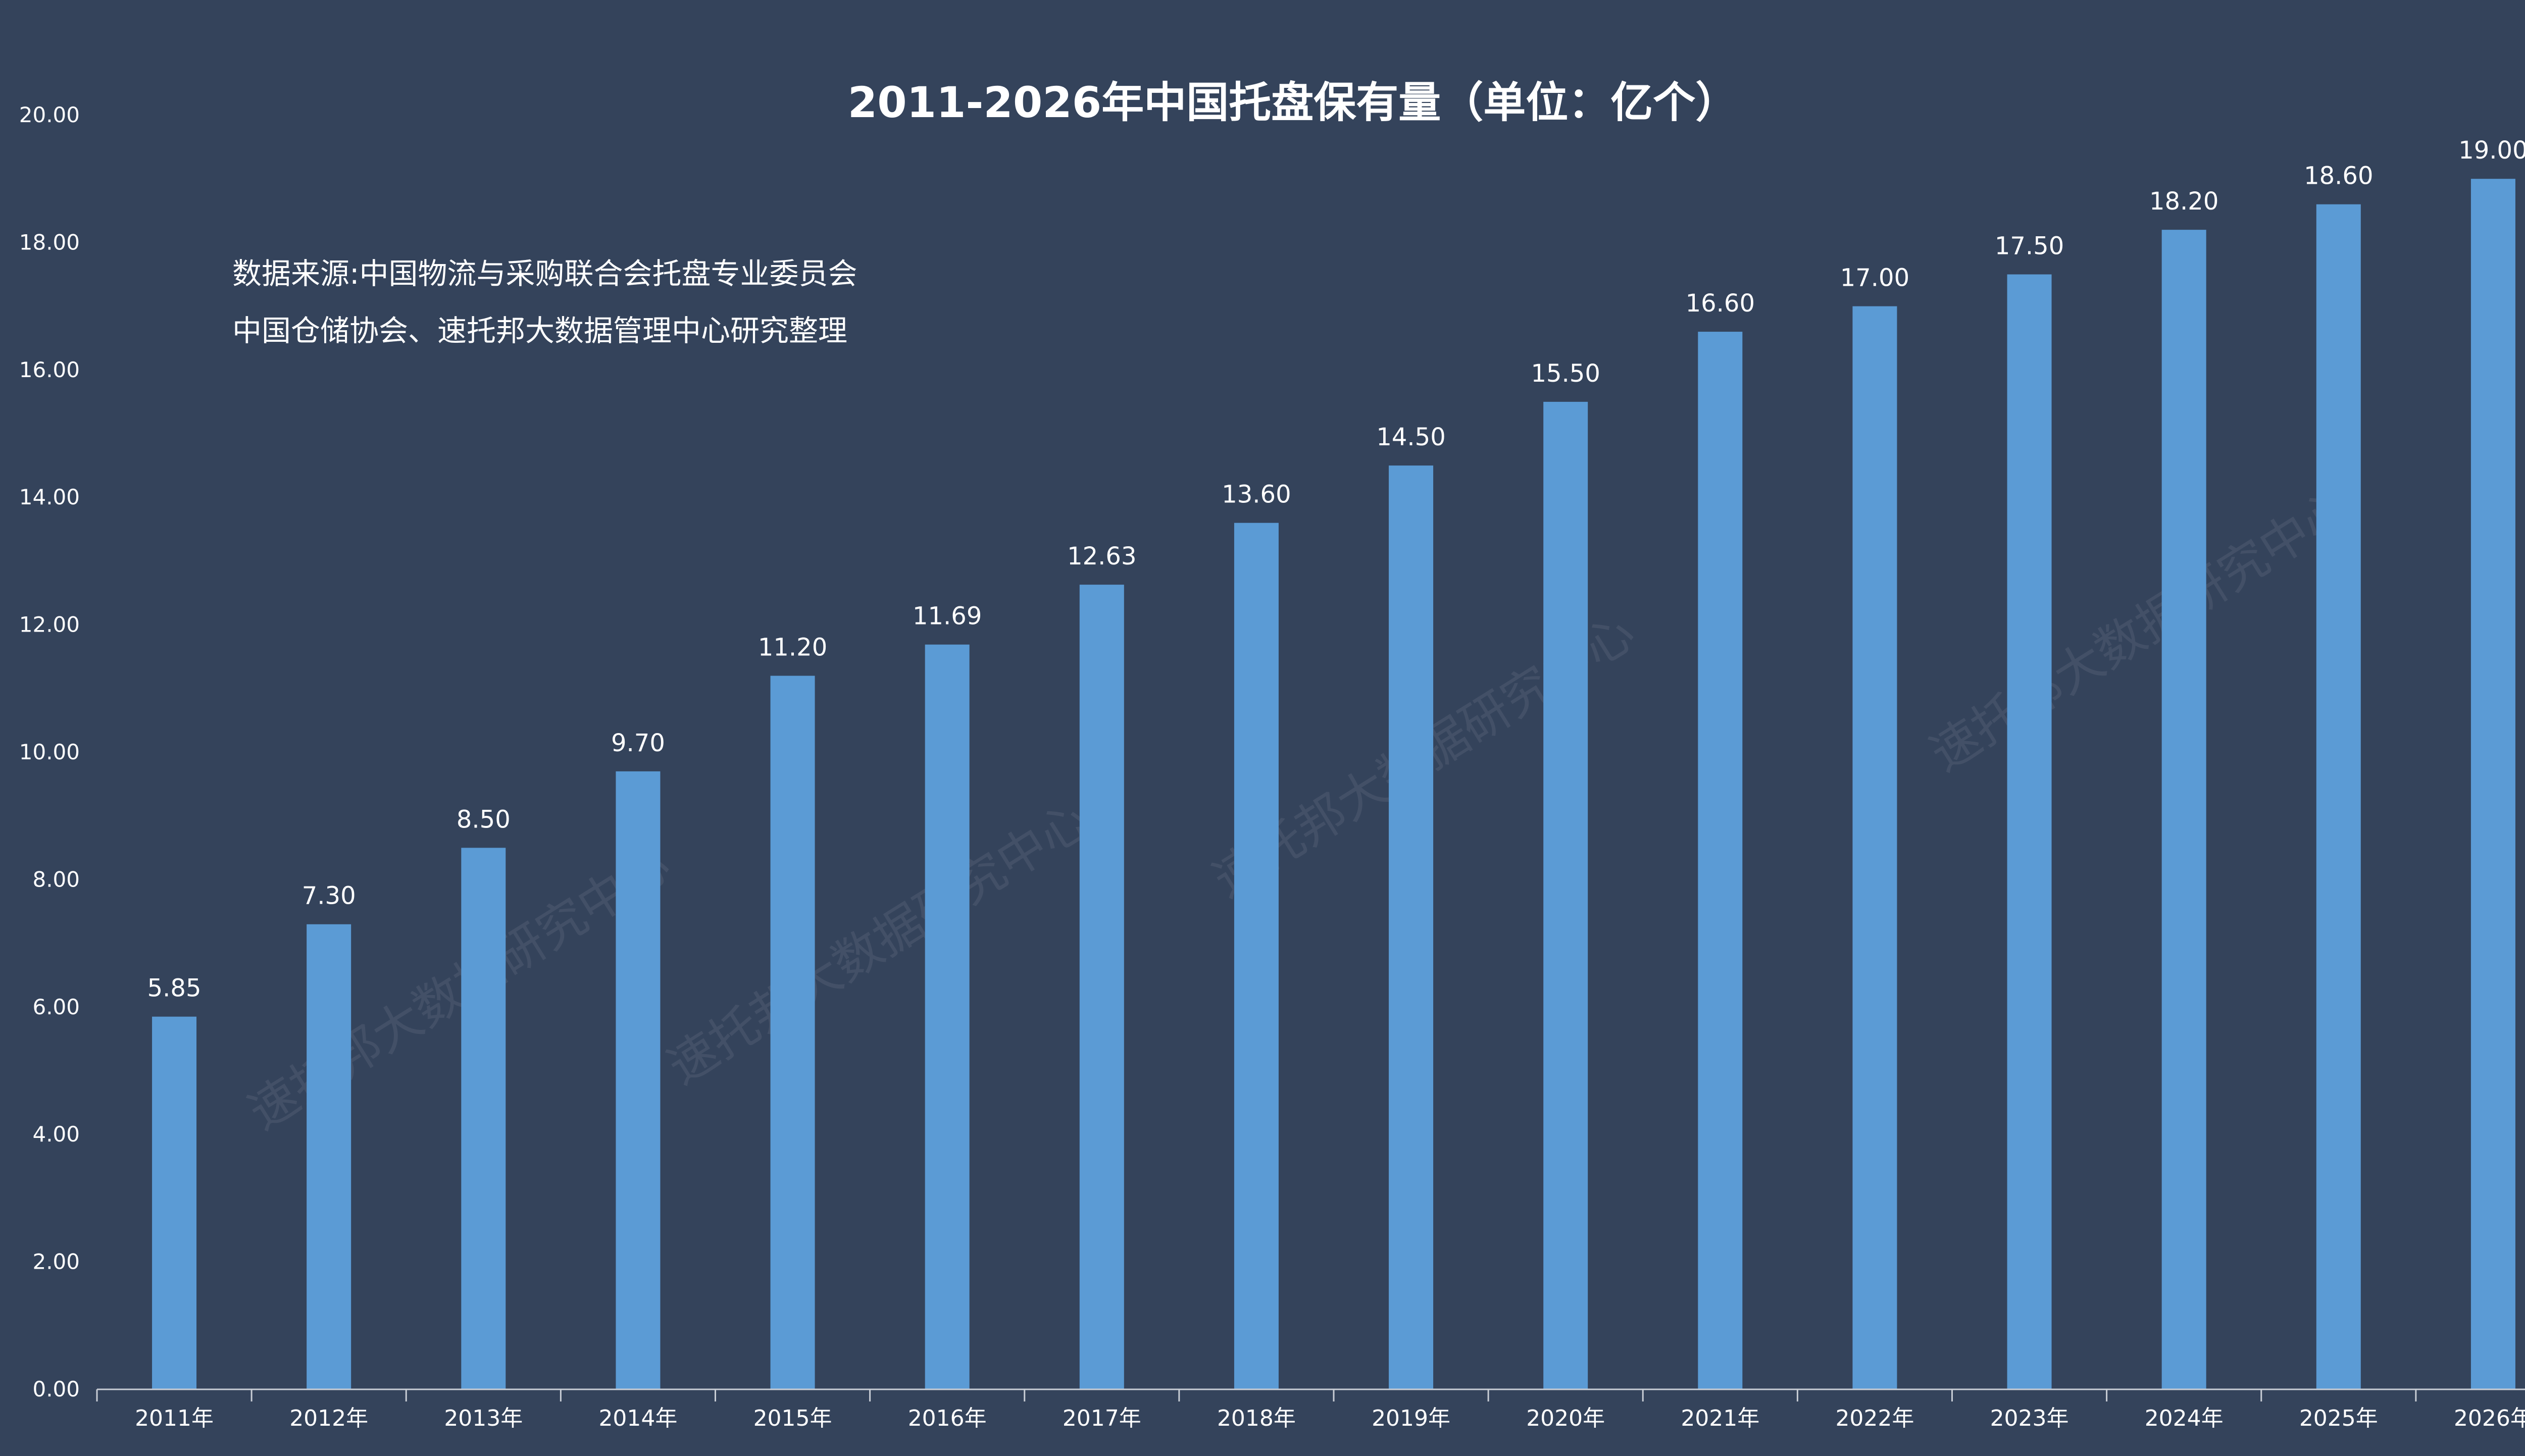 The height and width of the screenshot is (1456, 2525). What do you see at coordinates (329, 896) in the screenshot?
I see `data-label: 7.30` at bounding box center [329, 896].